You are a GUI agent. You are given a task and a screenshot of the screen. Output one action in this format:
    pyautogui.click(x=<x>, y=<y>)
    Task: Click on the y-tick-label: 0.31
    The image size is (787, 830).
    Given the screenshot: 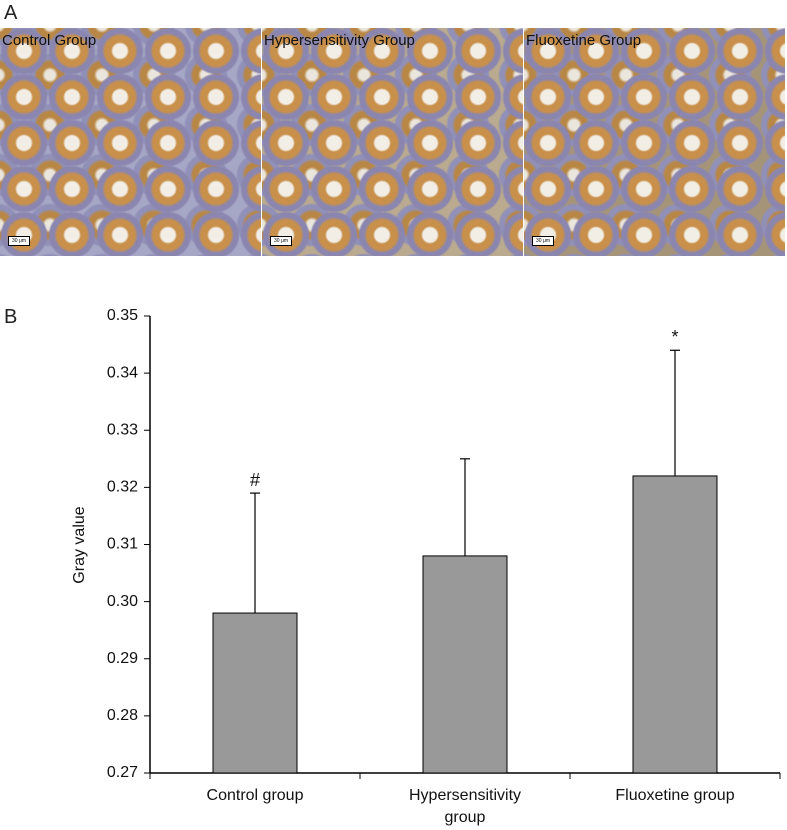 What is the action you would take?
    pyautogui.click(x=122, y=544)
    